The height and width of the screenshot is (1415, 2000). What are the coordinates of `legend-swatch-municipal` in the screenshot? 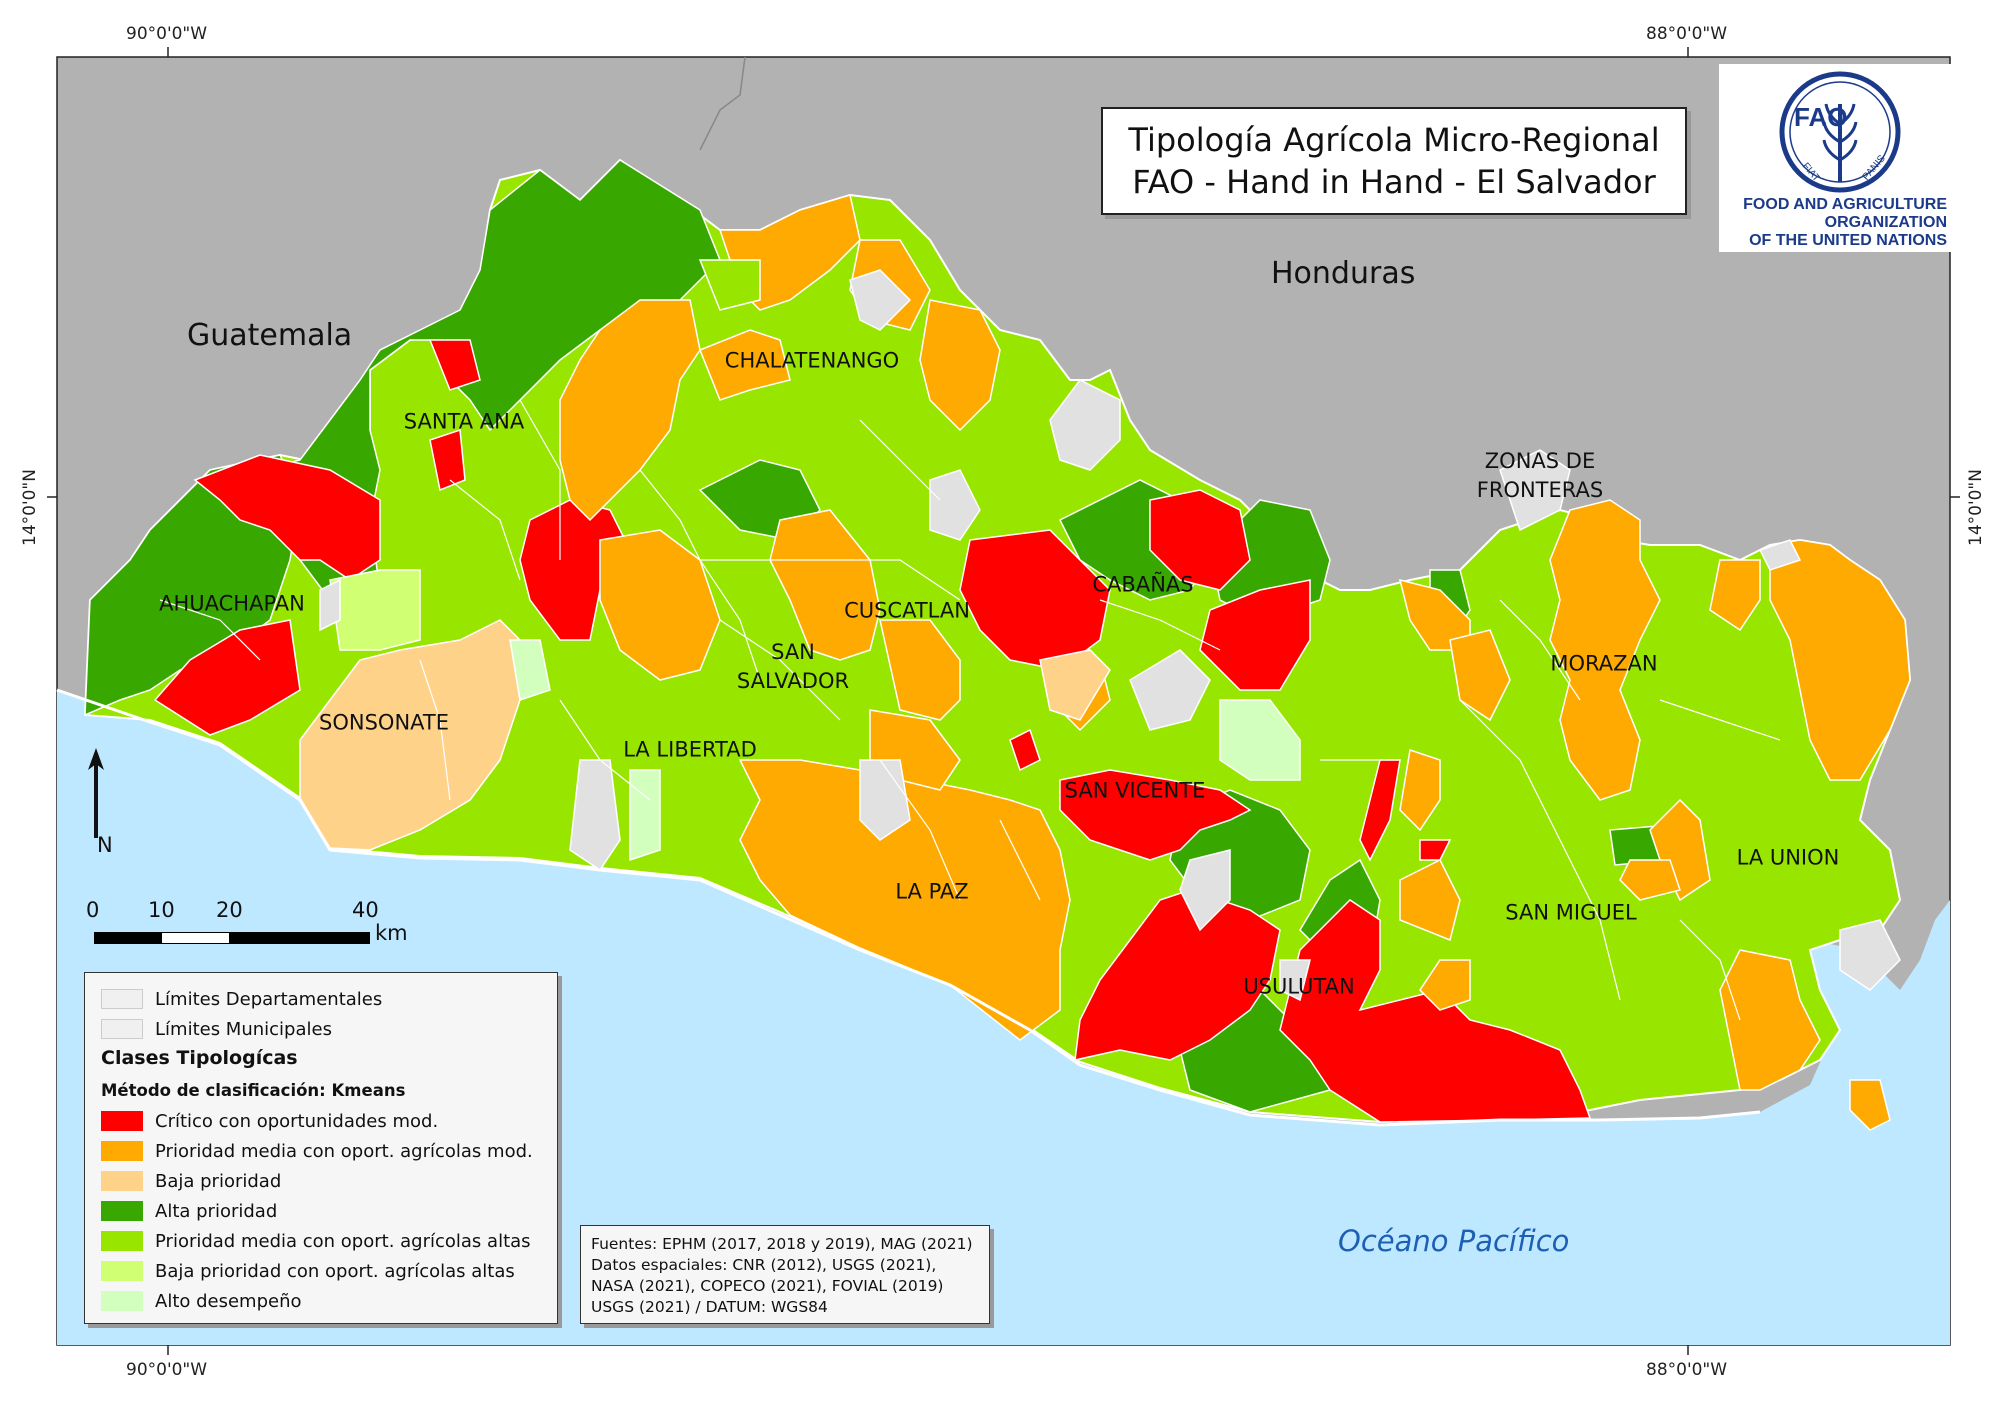 It's located at (122, 1029).